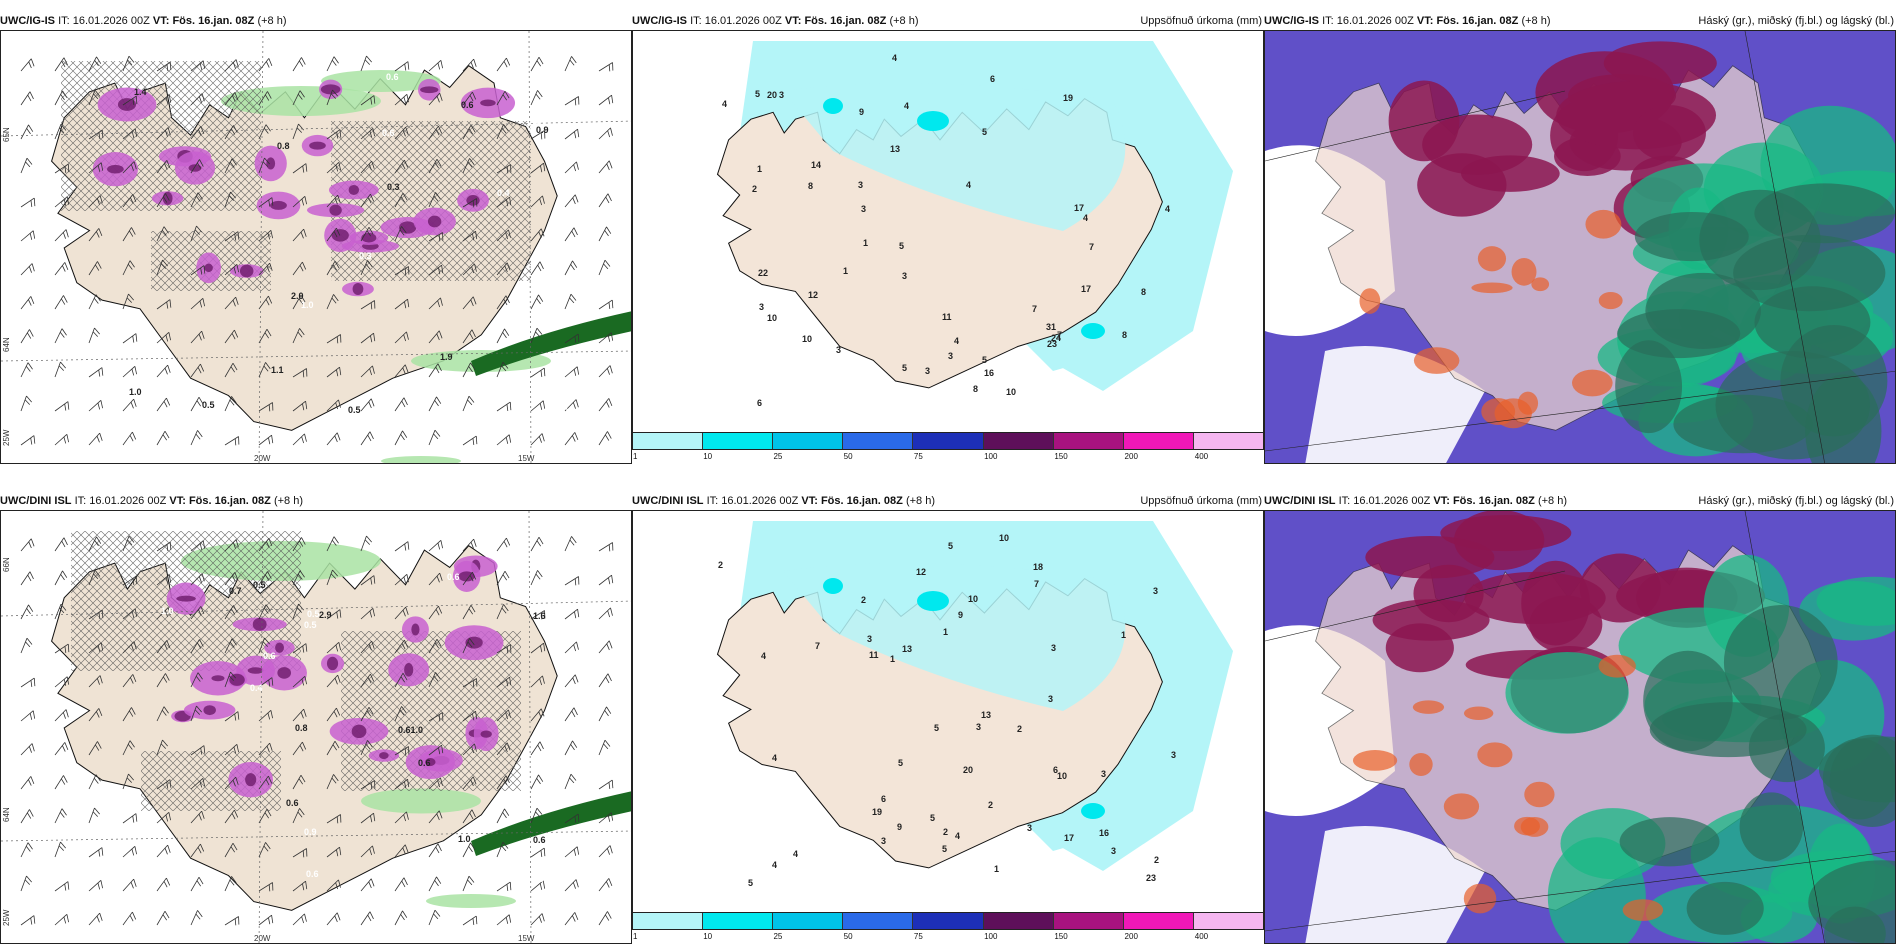 The width and height of the screenshot is (1900, 950). Describe the element at coordinates (759, 403) in the screenshot. I see `precip-value-label: 6` at that location.